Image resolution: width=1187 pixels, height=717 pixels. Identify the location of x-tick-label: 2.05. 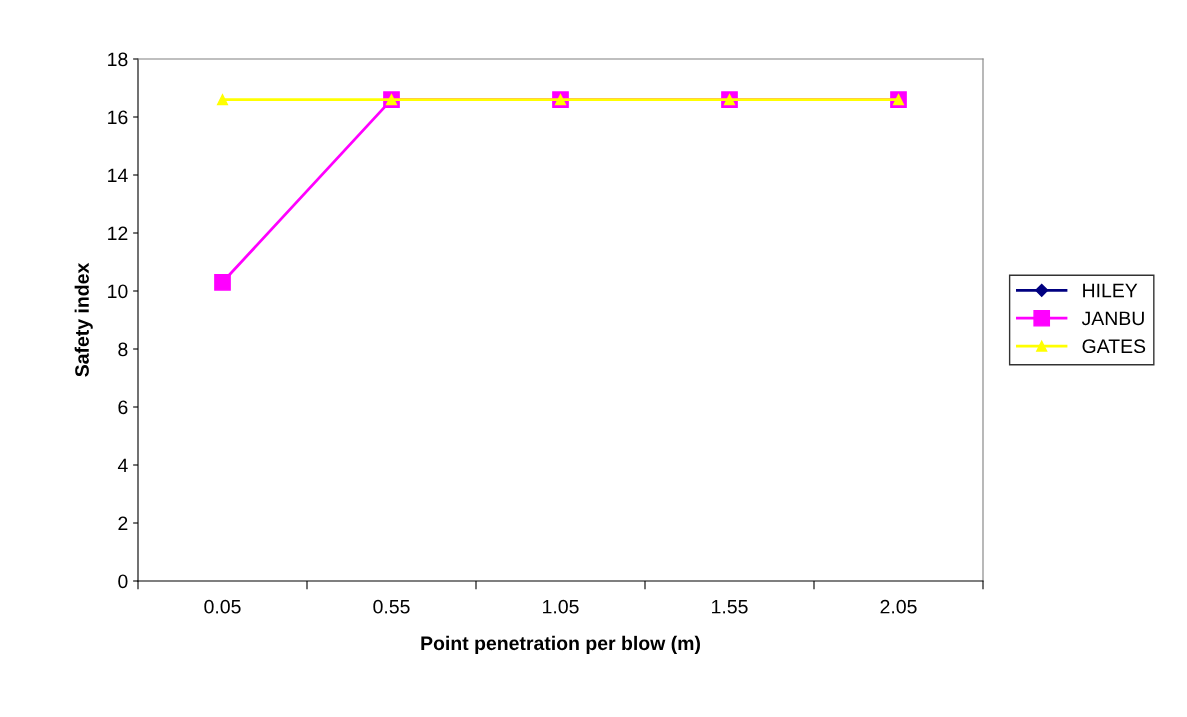
(898, 606).